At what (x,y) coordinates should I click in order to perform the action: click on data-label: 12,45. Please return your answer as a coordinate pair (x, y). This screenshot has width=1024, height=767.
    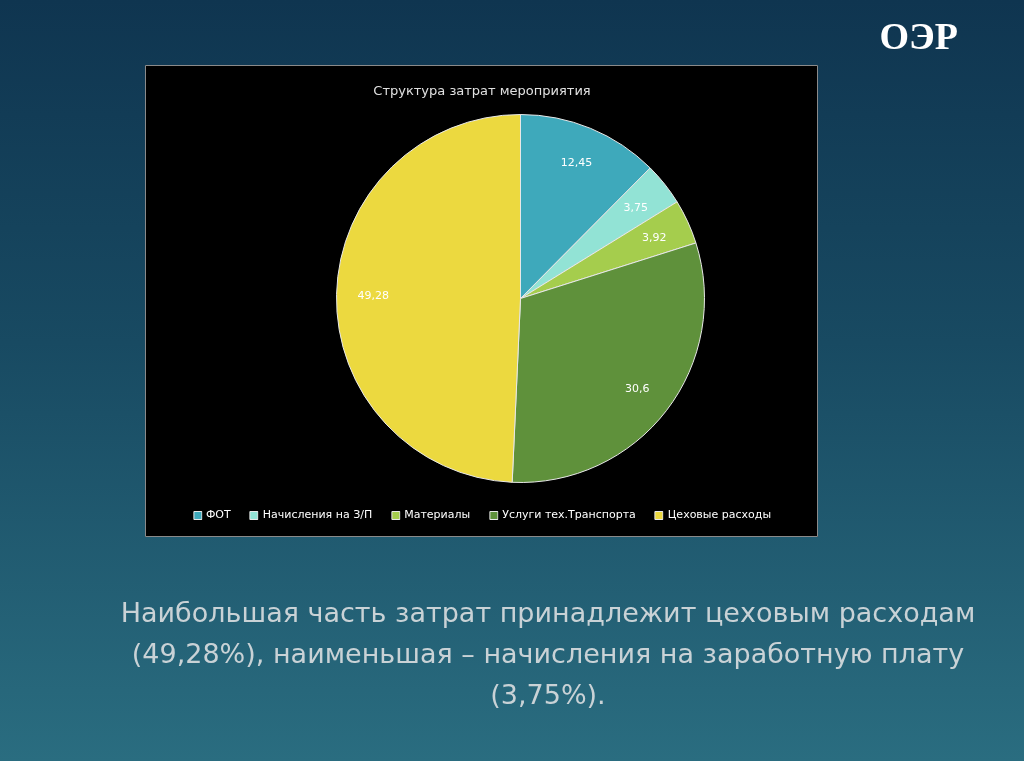
    Looking at the image, I should click on (576, 163).